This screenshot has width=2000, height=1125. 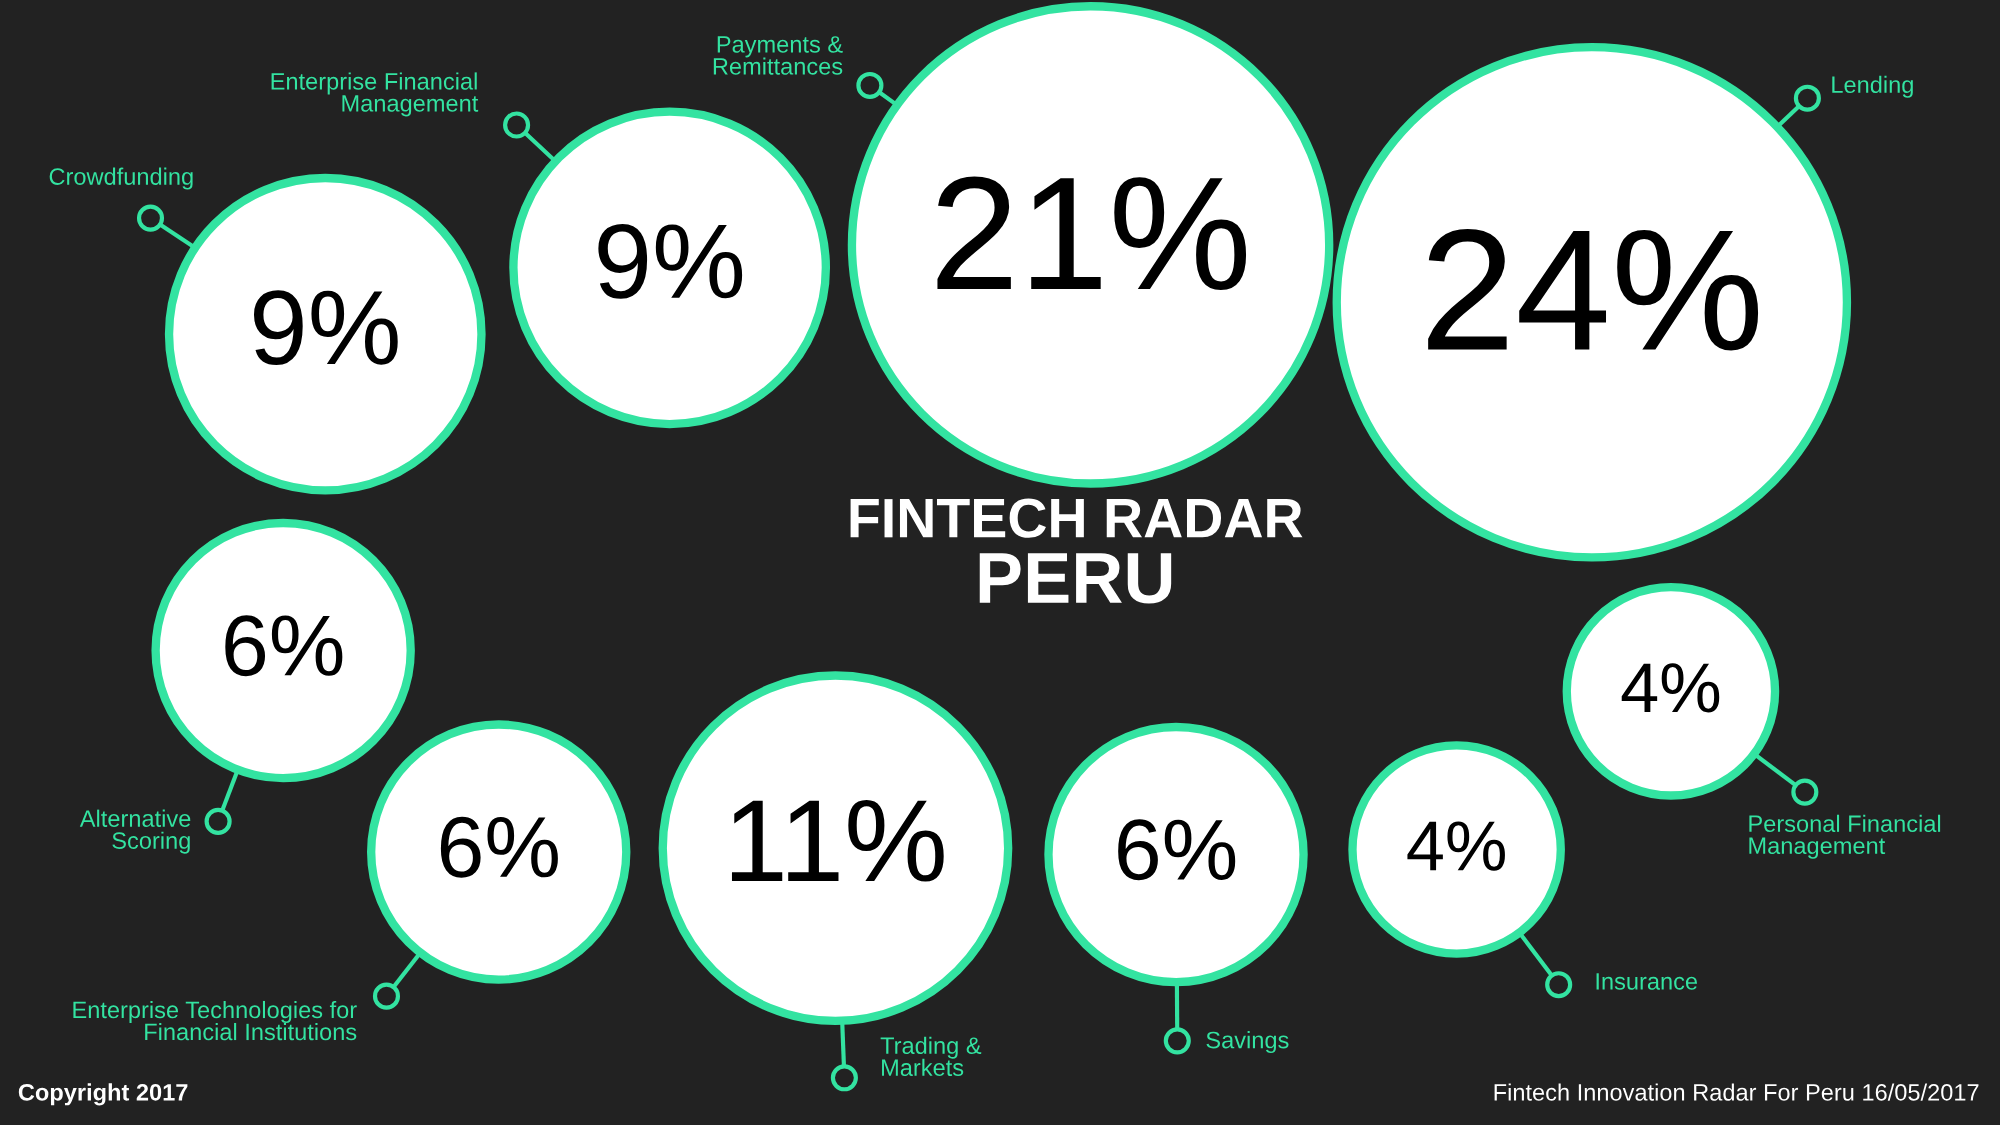 I want to click on category-label: Enterprise Technologies for Financial Institutions, so click(x=215, y=1020).